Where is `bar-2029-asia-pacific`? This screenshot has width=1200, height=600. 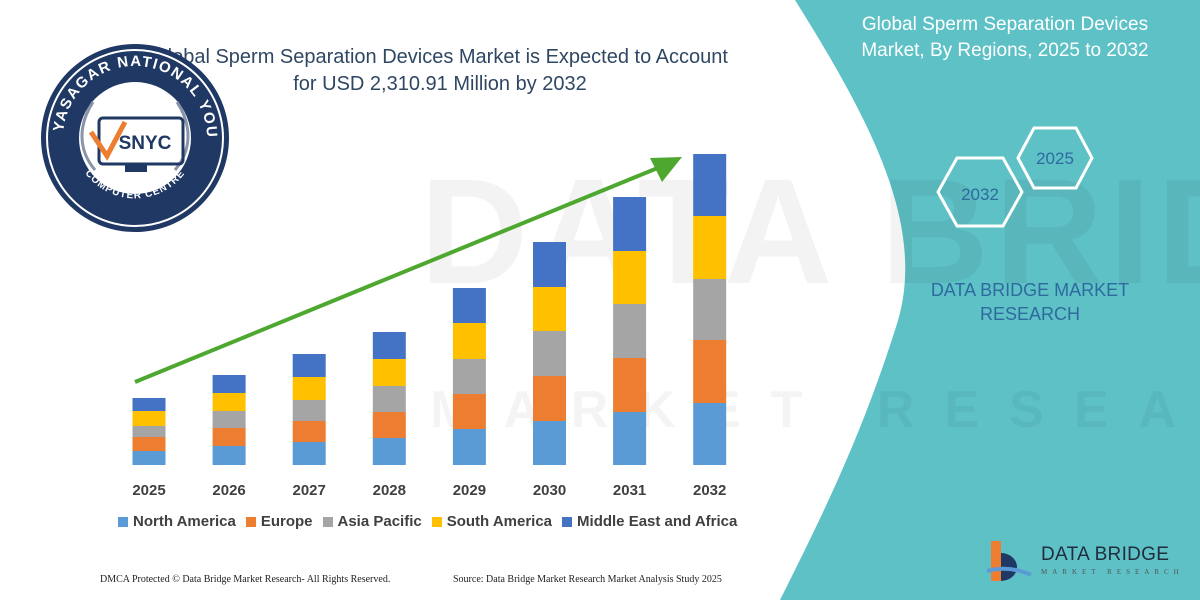
bar-2029-asia-pacific is located at coordinates (469, 376).